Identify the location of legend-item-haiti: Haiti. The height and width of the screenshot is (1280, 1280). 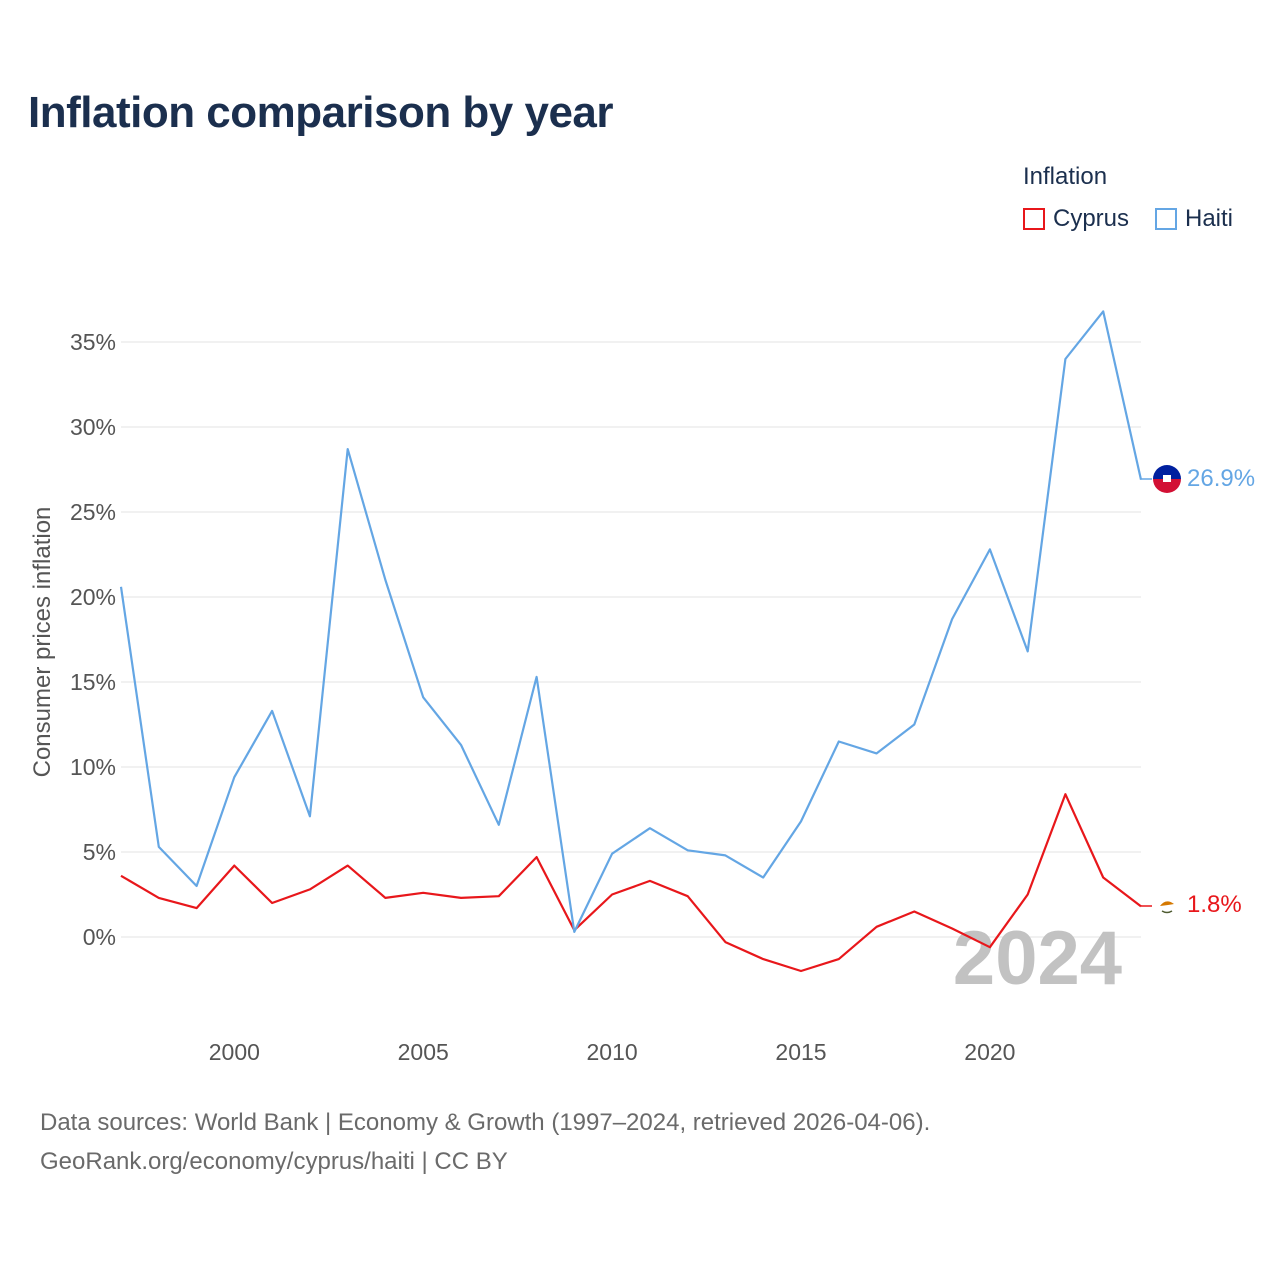
(1194, 219).